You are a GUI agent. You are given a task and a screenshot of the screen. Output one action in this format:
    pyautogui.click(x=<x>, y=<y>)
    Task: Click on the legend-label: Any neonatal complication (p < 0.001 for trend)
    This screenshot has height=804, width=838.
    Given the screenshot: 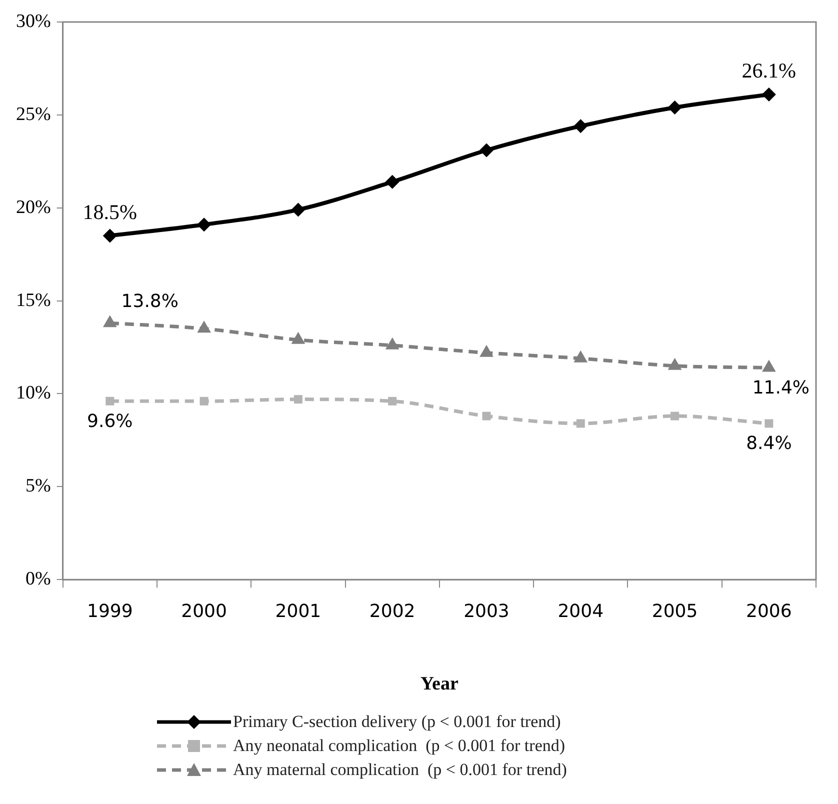 What is the action you would take?
    pyautogui.click(x=399, y=746)
    